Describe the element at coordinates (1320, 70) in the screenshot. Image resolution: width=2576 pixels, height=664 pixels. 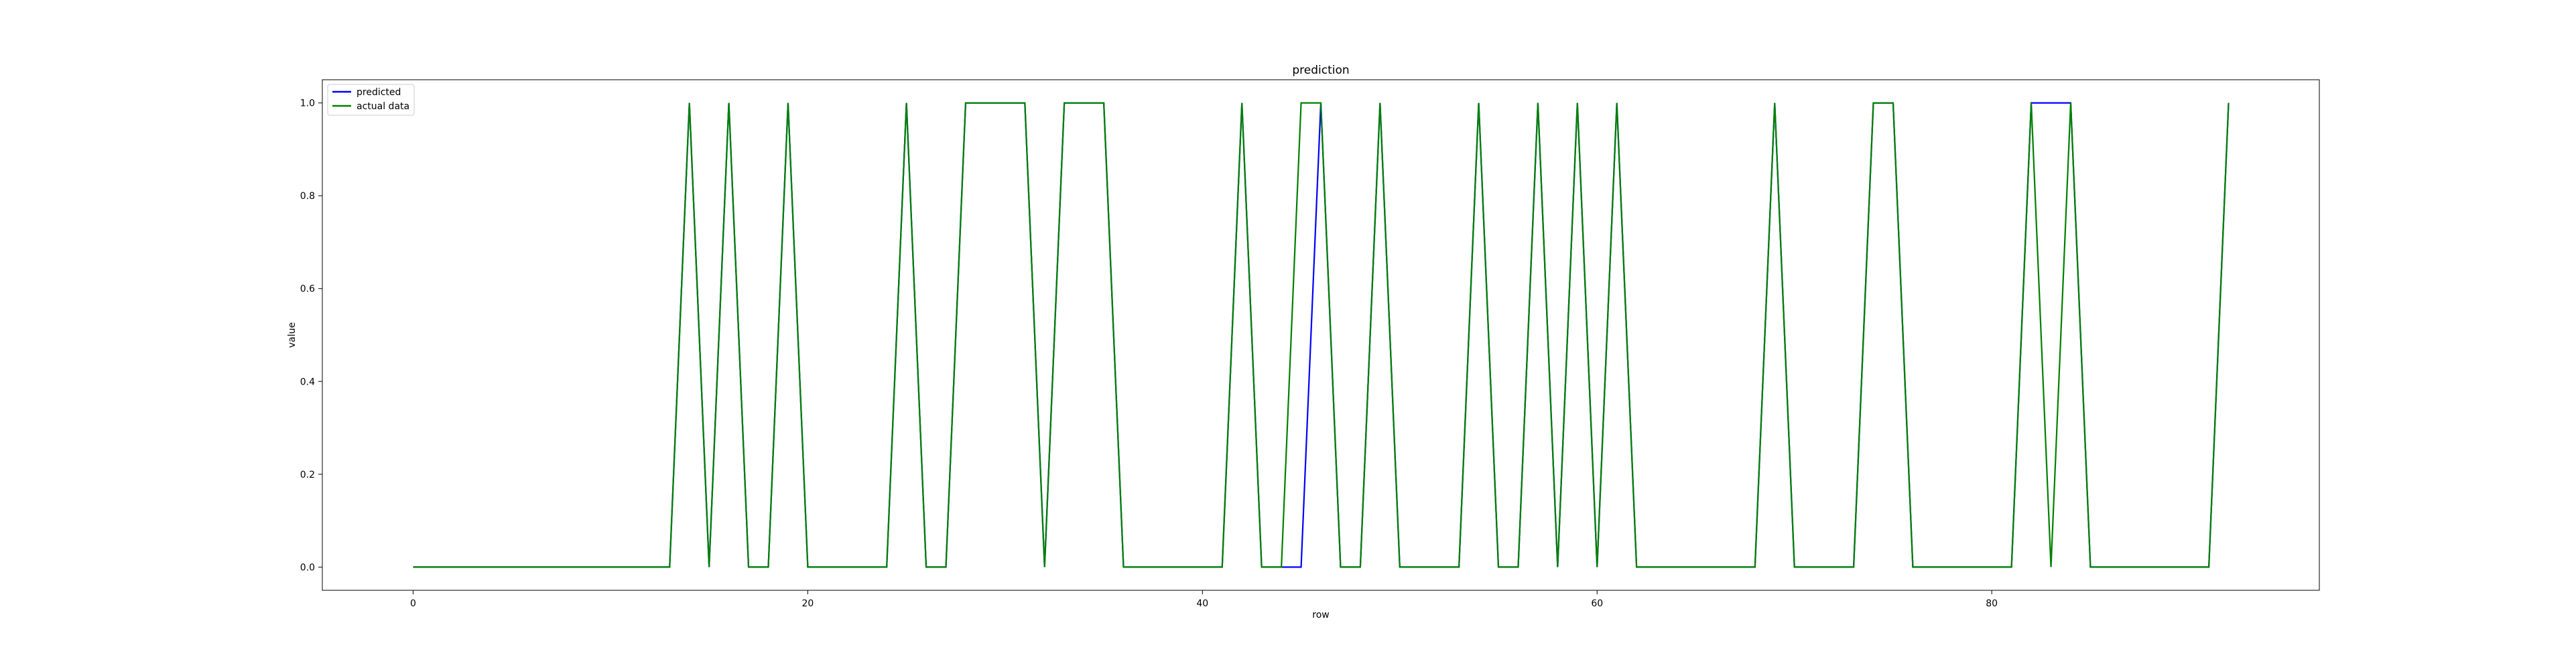
I see `chart-title: prediction` at that location.